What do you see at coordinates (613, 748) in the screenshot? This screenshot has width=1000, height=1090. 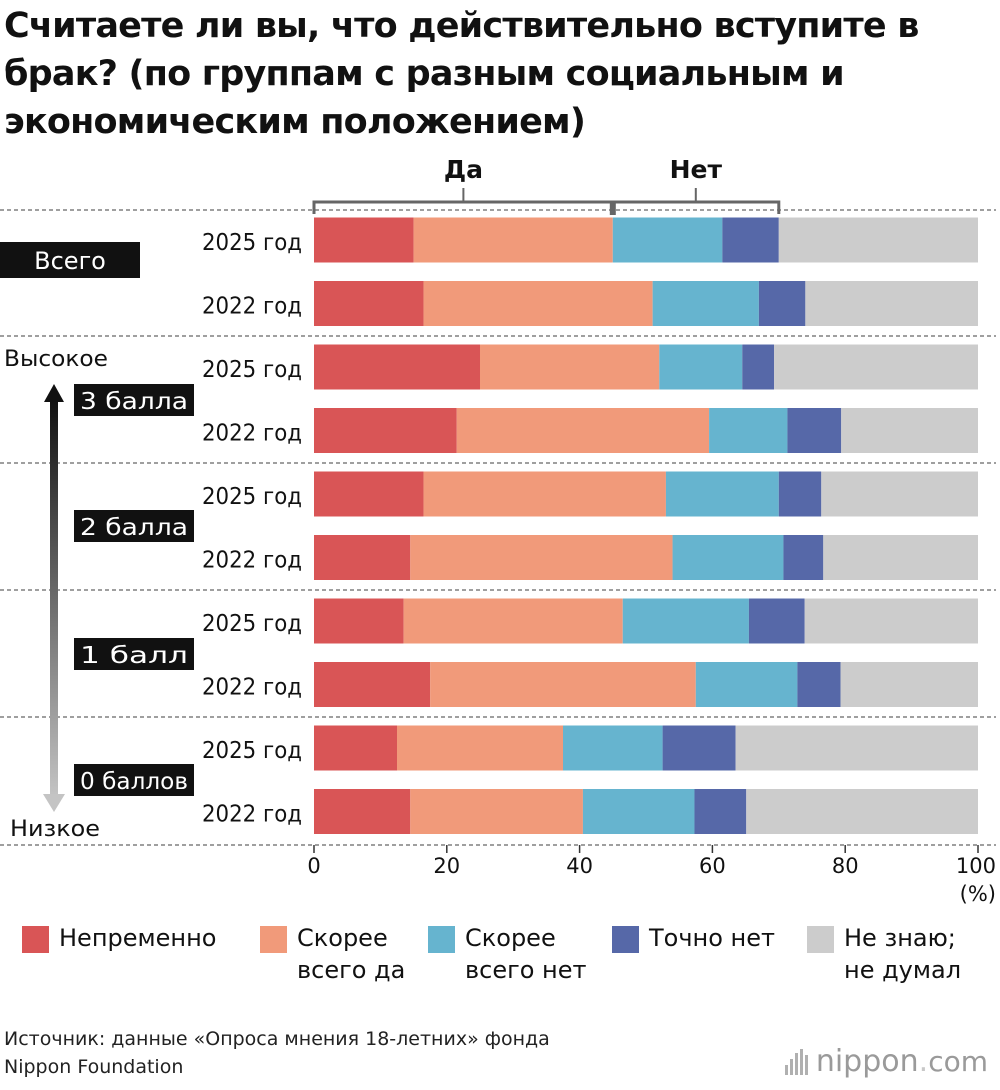 I see `bar-8-probably-no` at bounding box center [613, 748].